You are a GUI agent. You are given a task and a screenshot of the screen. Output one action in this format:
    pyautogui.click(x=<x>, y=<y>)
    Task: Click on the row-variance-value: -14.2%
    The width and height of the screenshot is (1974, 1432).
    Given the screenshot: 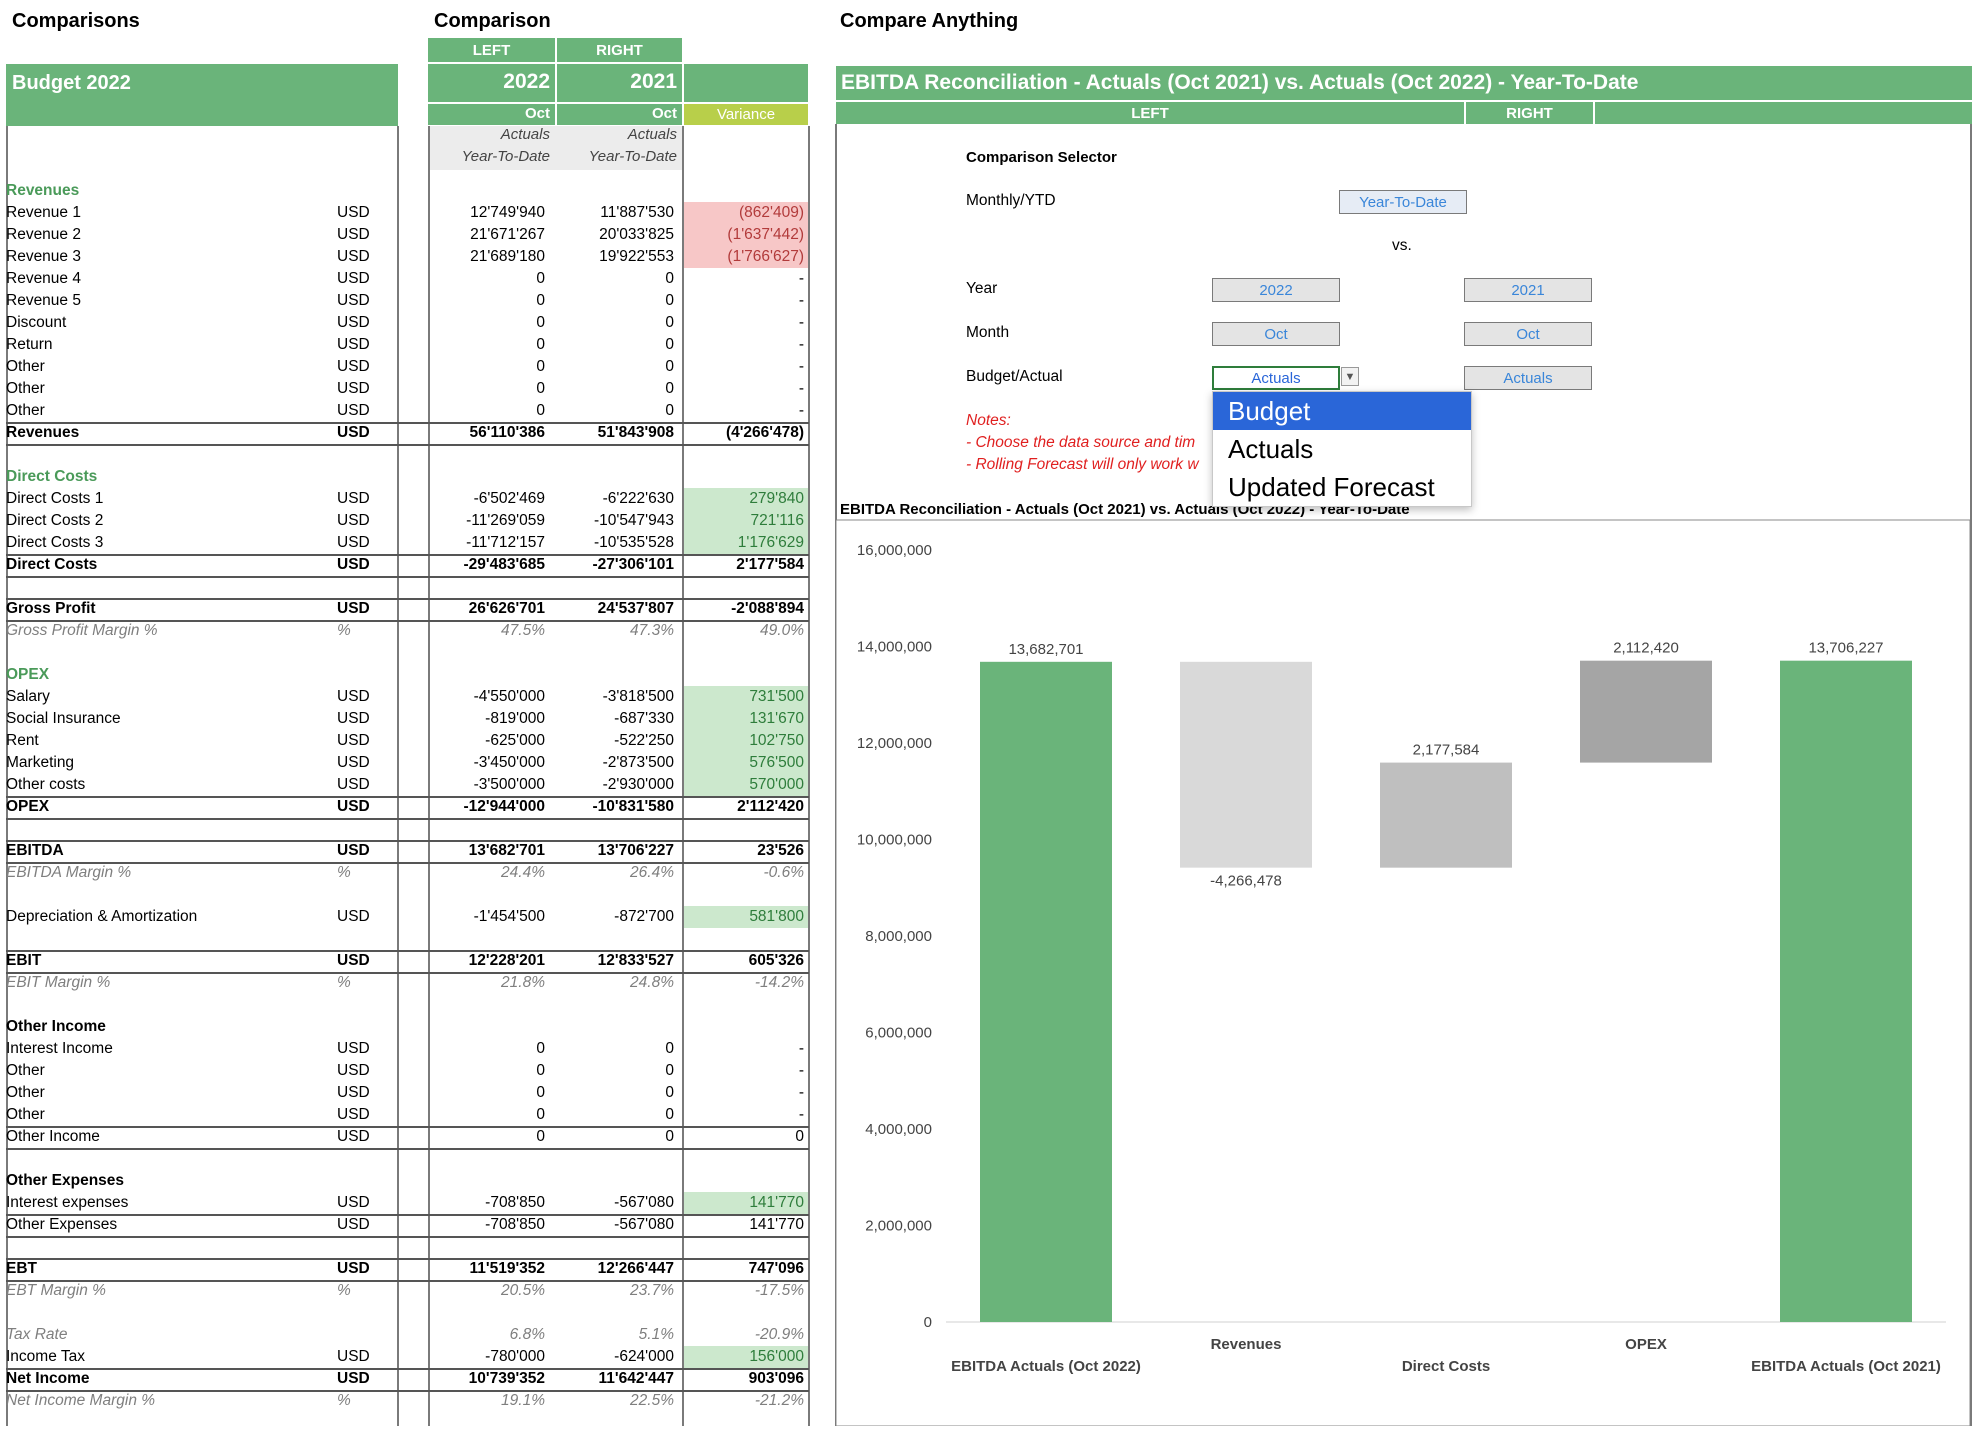 What is the action you would take?
    pyautogui.click(x=779, y=982)
    